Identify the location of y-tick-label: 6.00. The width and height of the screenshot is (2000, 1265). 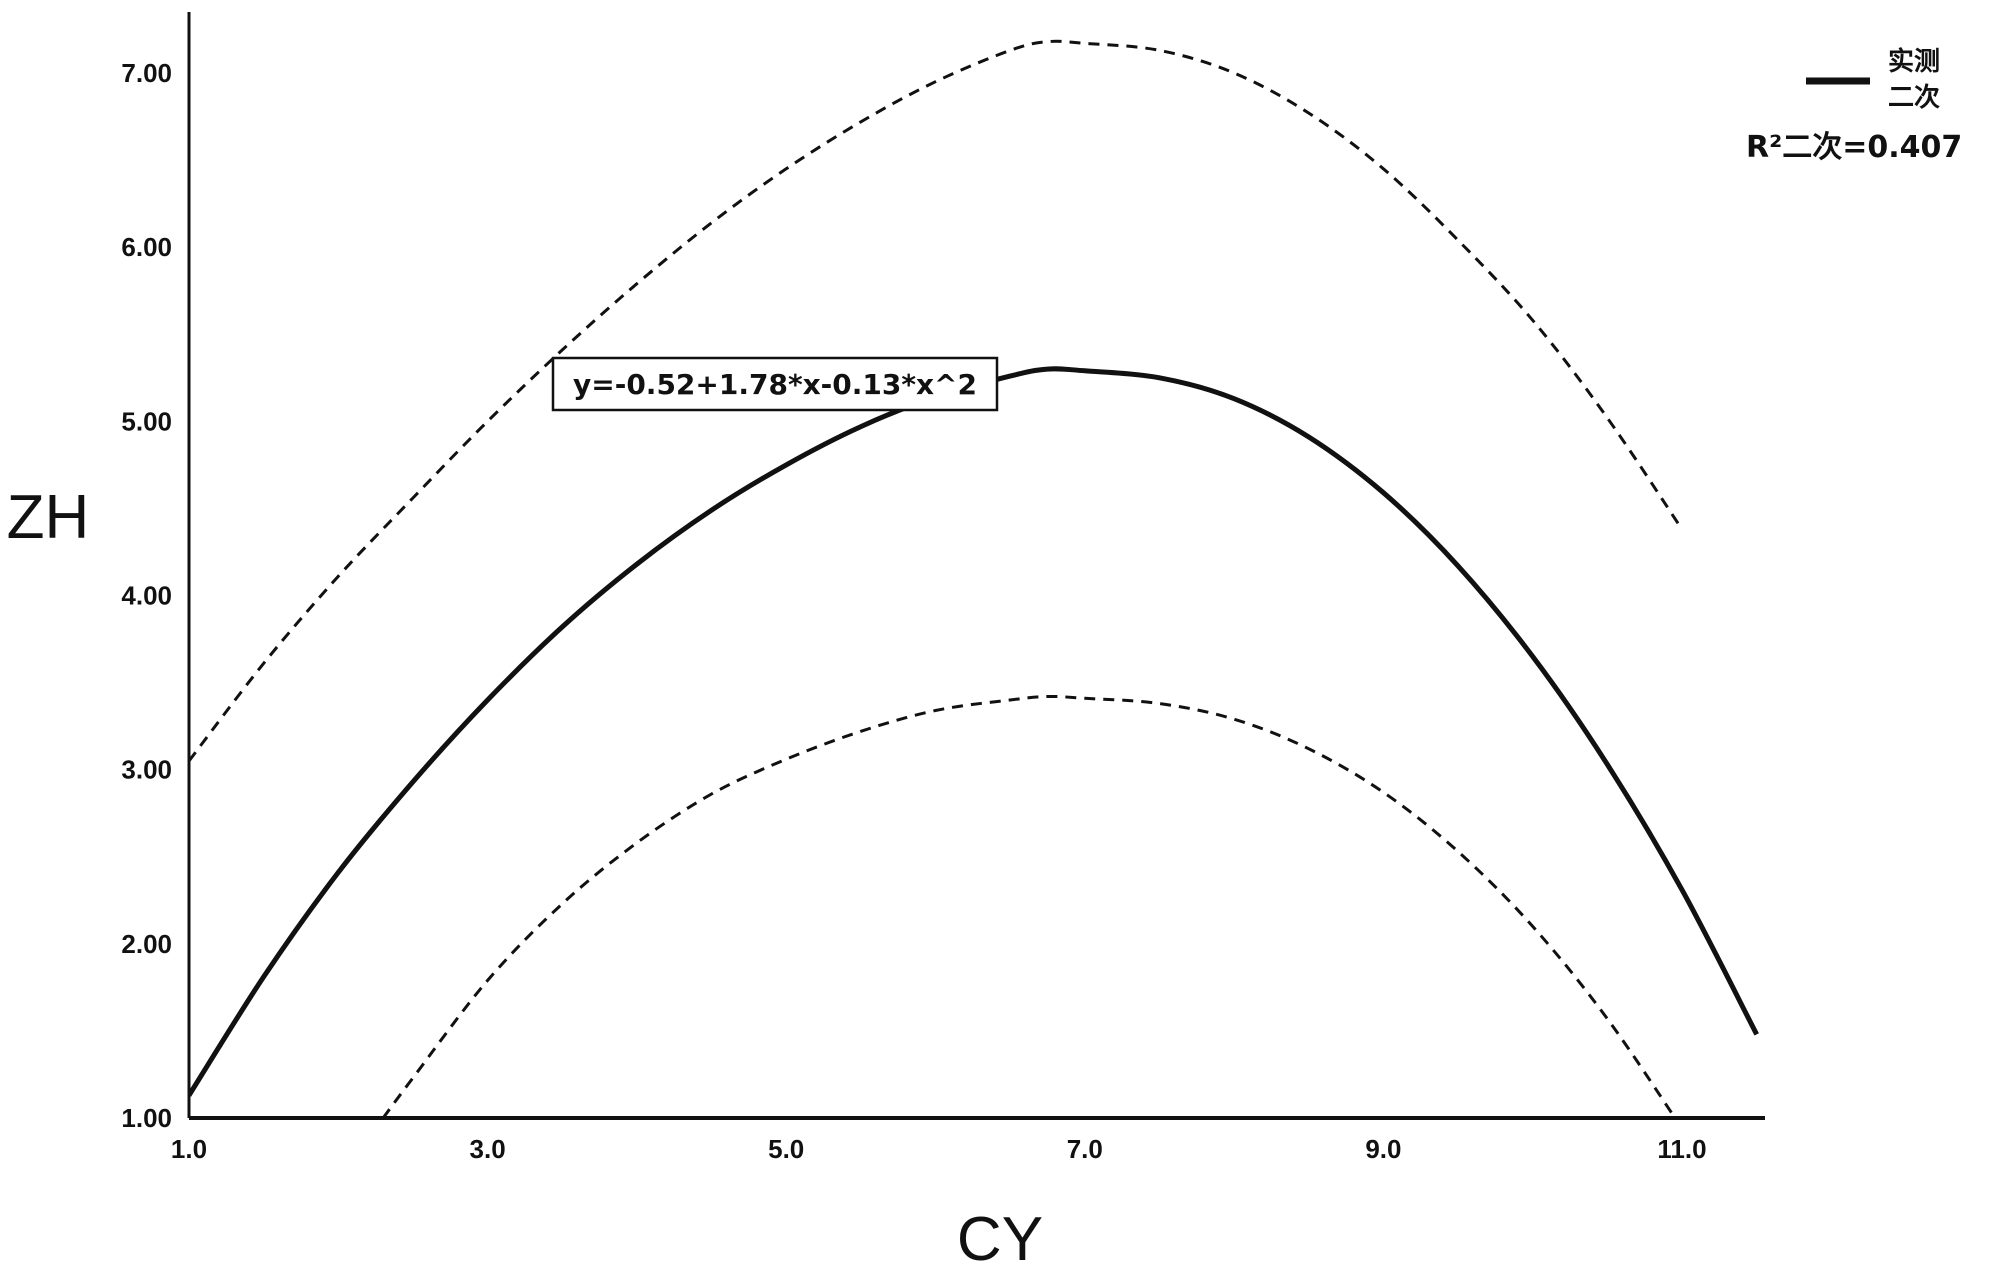
(146, 247).